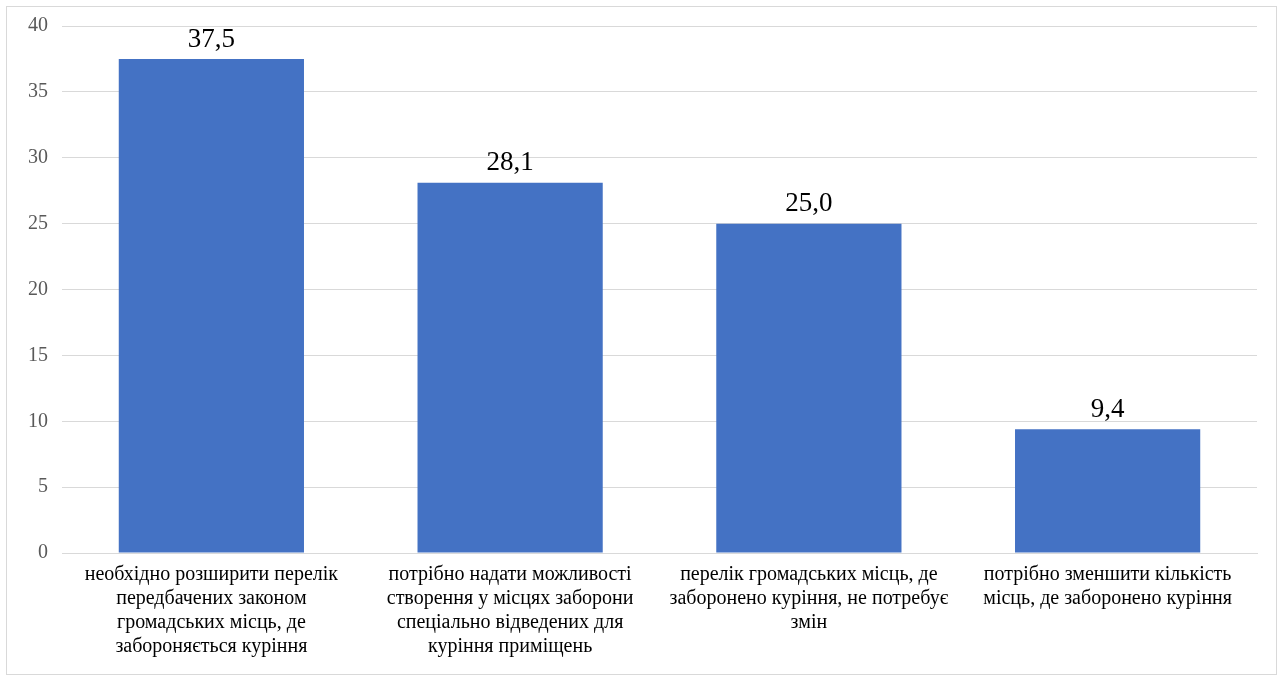 The image size is (1285, 677). I want to click on y-tick-label: 20, so click(38, 287).